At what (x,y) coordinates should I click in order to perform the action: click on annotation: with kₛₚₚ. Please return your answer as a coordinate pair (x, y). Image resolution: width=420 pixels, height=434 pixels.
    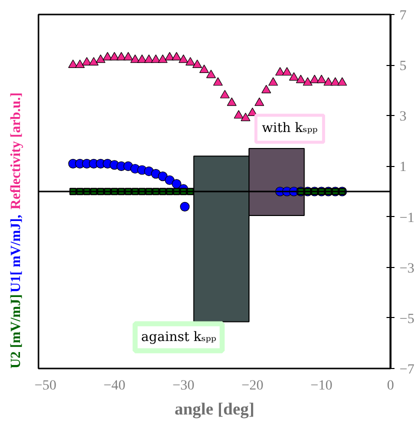
    Looking at the image, I should click on (290, 128).